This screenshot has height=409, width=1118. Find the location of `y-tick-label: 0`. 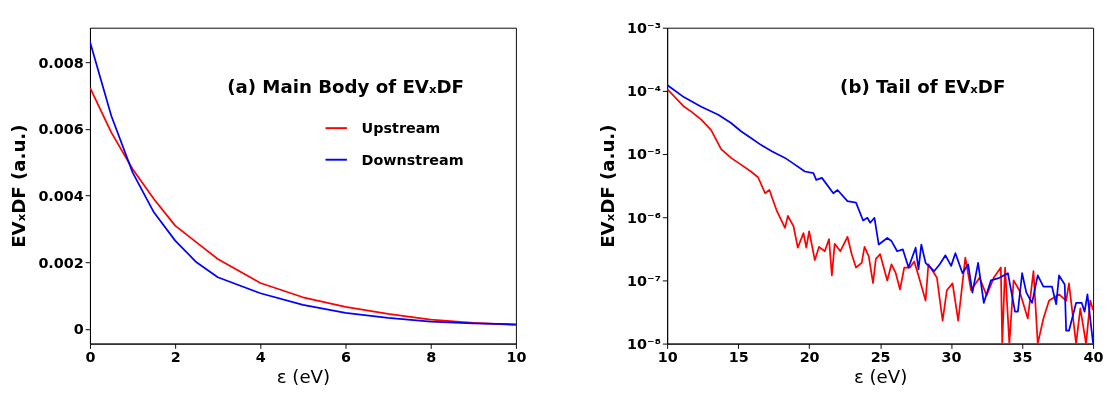

y-tick-label: 0 is located at coordinates (78, 329).